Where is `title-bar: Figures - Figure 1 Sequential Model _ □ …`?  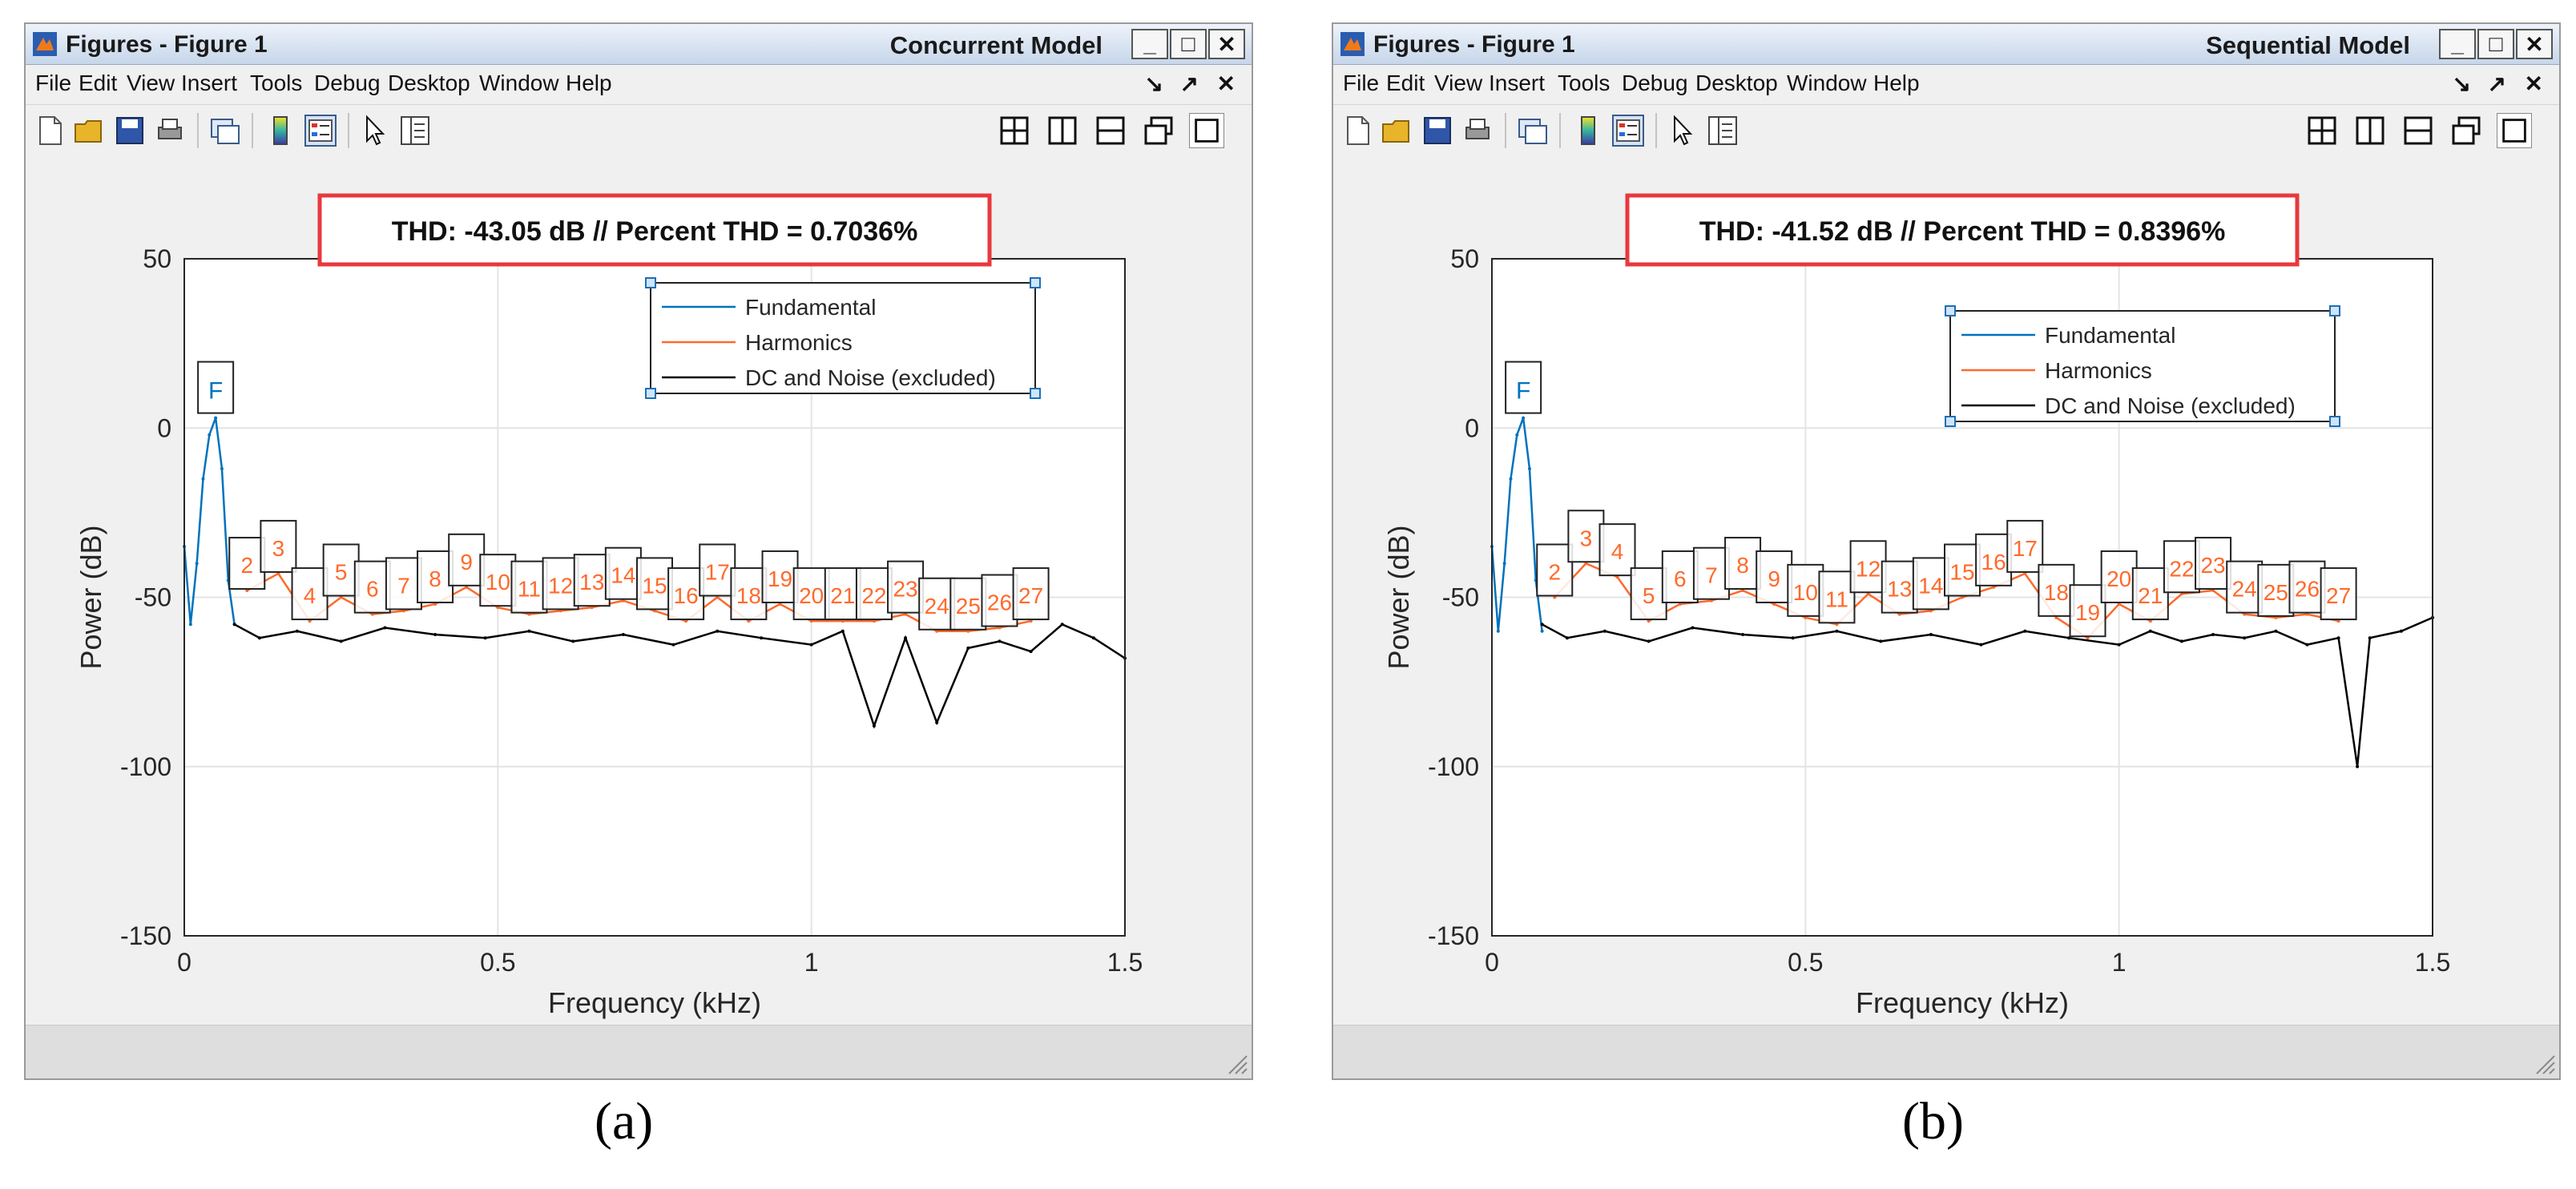 title-bar: Figures - Figure 1 Sequential Model _ □ … is located at coordinates (1946, 44).